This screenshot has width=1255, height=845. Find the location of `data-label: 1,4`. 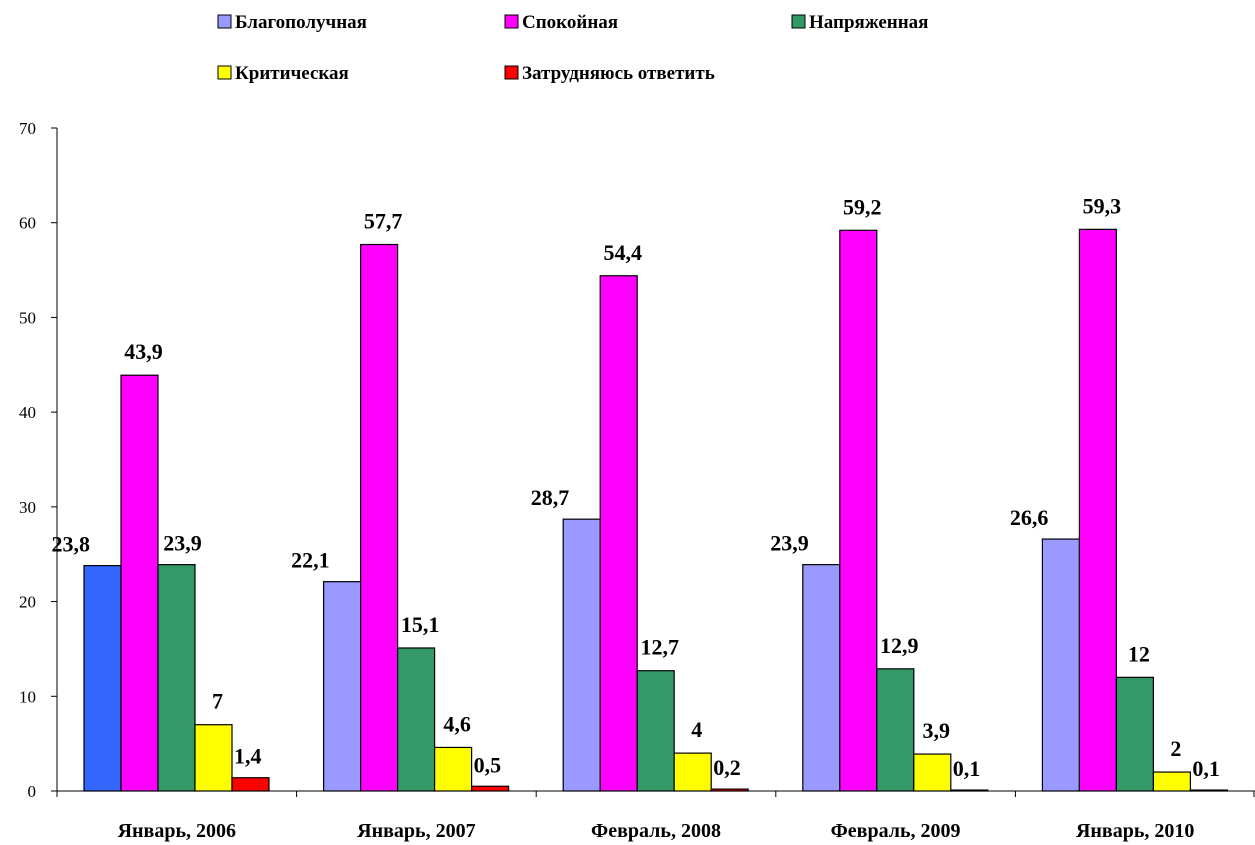

data-label: 1,4 is located at coordinates (248, 756).